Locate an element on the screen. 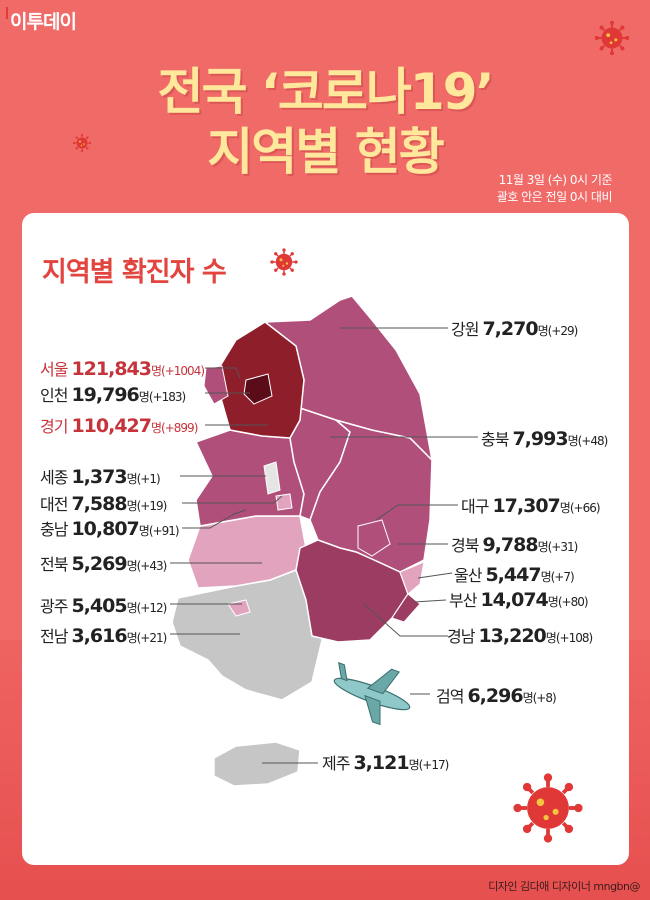 The image size is (650, 900). region-label-seoul: 서울 121,843 명 (+1004) is located at coordinates (122, 369).